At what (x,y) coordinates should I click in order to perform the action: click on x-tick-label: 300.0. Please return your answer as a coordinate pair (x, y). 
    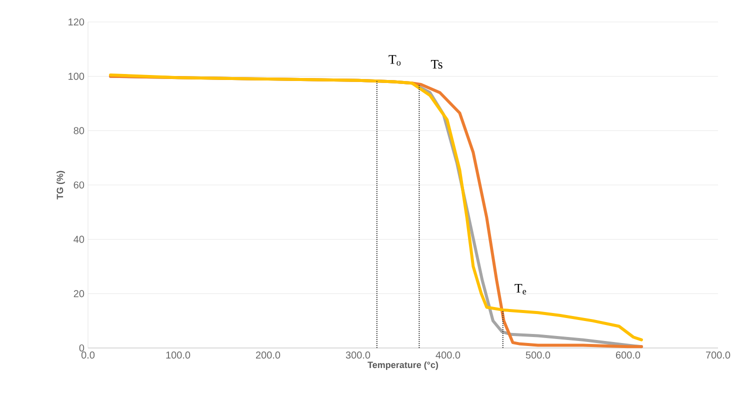
    Looking at the image, I should click on (358, 355).